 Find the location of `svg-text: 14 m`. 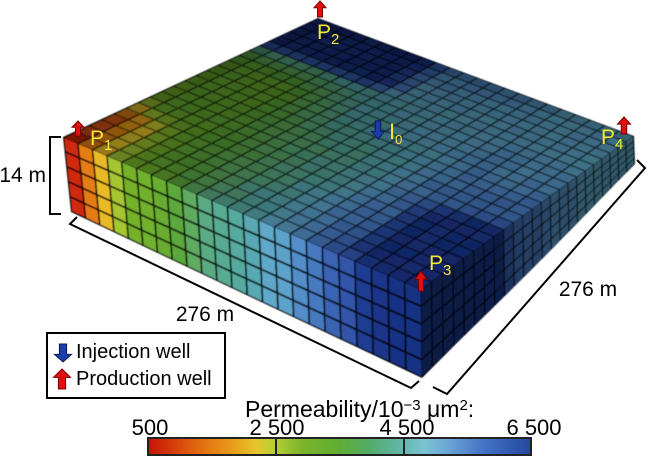

svg-text: 14 m is located at coordinates (23, 175).